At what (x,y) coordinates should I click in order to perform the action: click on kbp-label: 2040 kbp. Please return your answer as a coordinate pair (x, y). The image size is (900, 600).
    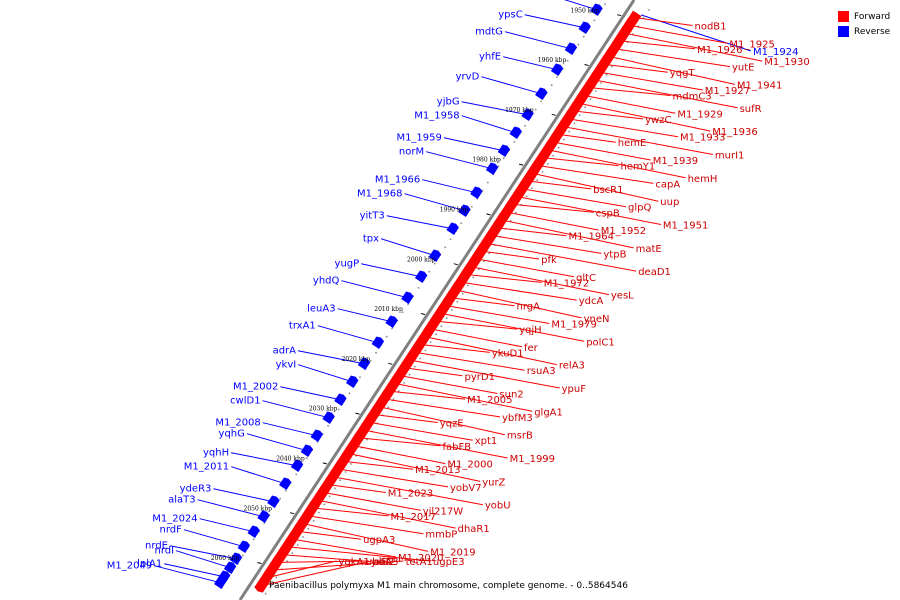
    Looking at the image, I should click on (290, 459).